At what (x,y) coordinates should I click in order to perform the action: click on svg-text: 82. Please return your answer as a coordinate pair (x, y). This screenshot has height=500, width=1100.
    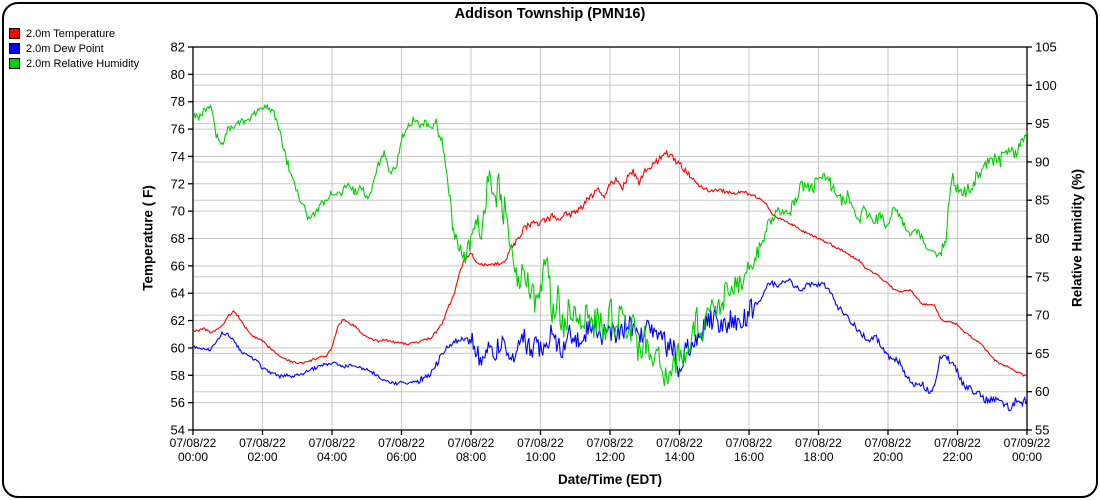
    Looking at the image, I should click on (178, 47).